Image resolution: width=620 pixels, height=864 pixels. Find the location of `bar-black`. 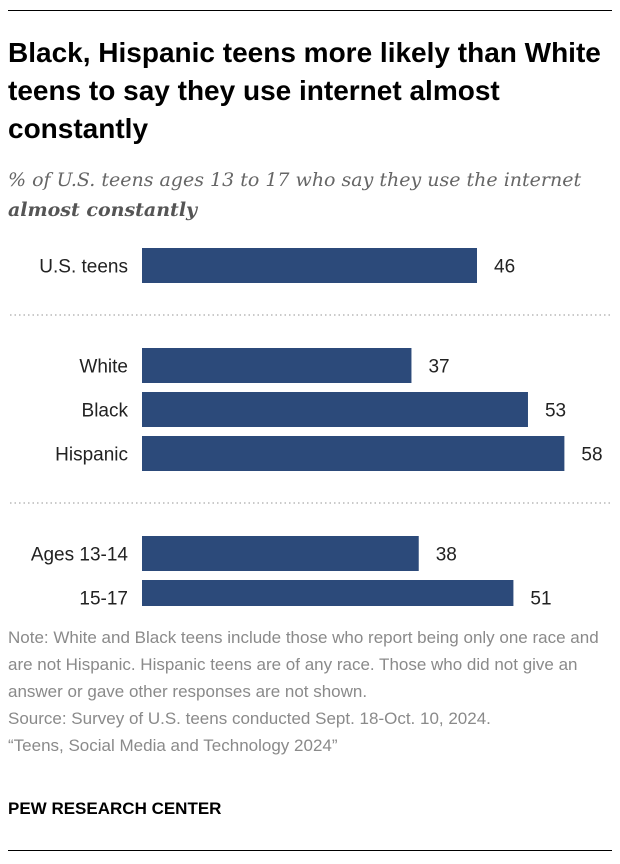

bar-black is located at coordinates (335, 409).